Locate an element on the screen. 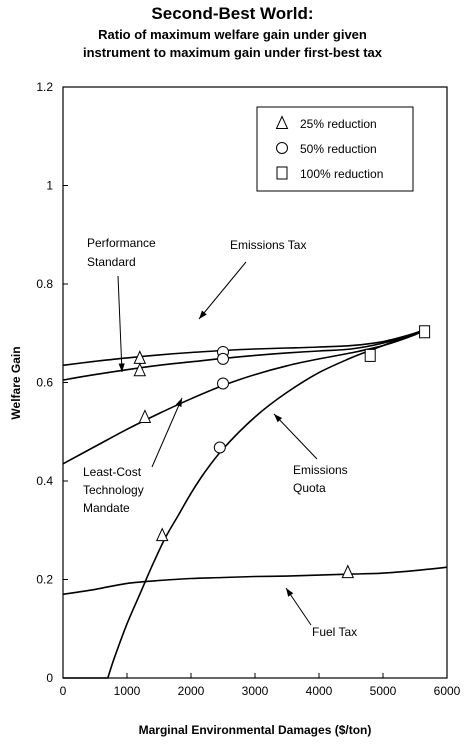 The image size is (465, 745). y-tick-label: 1.2 is located at coordinates (44, 87).